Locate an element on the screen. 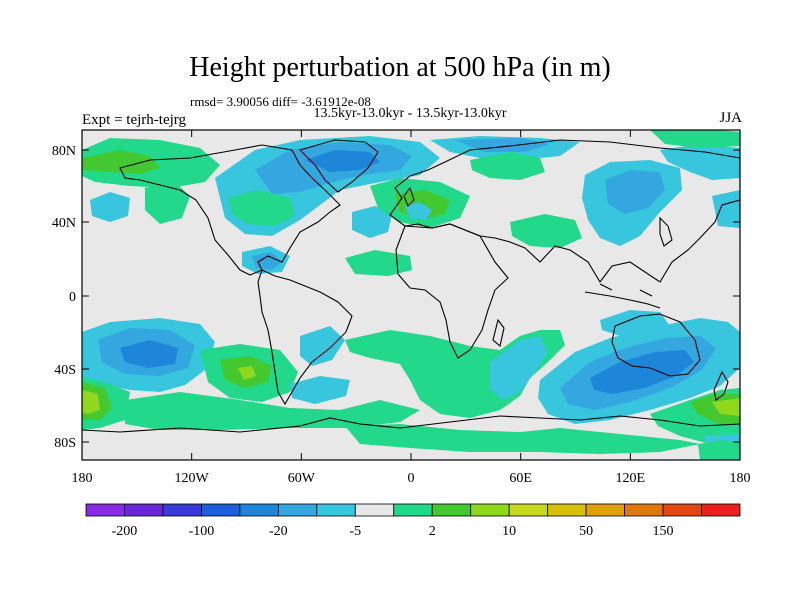 The height and width of the screenshot is (600, 800). colorbar-label: 2 is located at coordinates (432, 531).